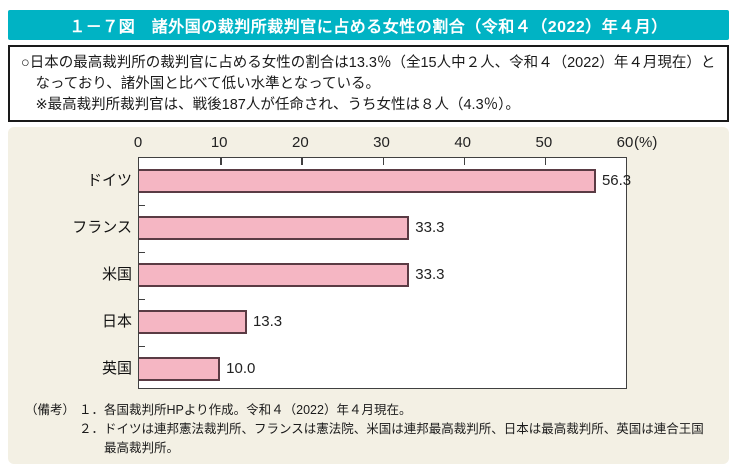 This screenshot has width=737, height=472. Describe the element at coordinates (92, 429) in the screenshot. I see `note-number: ２．` at that location.